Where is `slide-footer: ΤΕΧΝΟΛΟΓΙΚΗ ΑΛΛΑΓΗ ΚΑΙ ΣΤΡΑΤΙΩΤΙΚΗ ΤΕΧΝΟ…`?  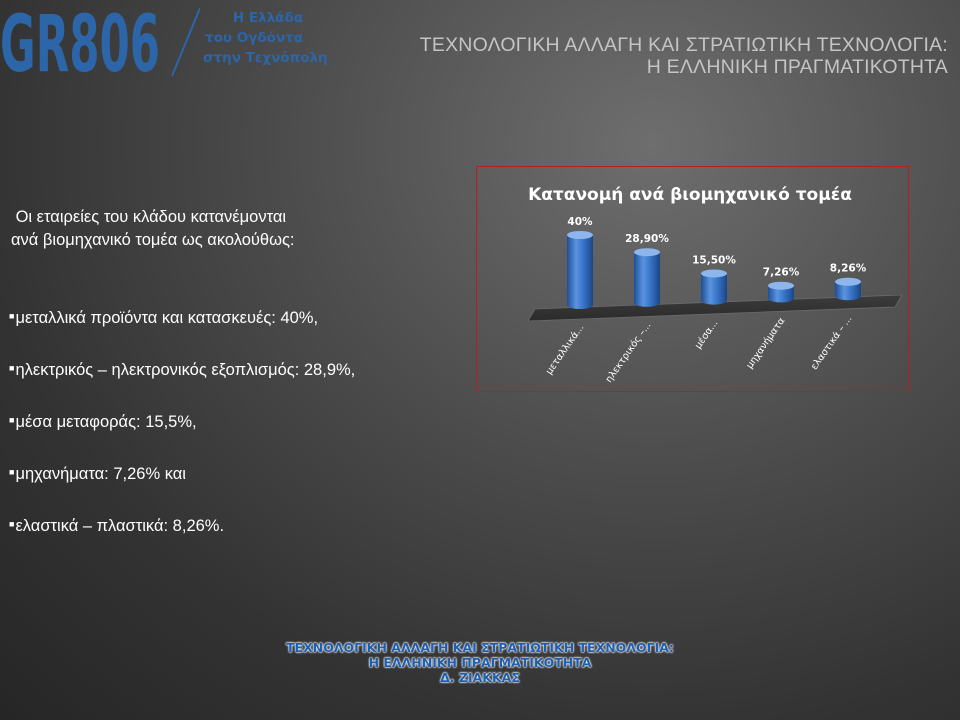 slide-footer: ΤΕΧΝΟΛΟΓΙΚΗ ΑΛΛΑΓΗ ΚΑΙ ΣΤΡΑΤΙΩΤΙΚΗ ΤΕΧΝΟ… is located at coordinates (480, 662).